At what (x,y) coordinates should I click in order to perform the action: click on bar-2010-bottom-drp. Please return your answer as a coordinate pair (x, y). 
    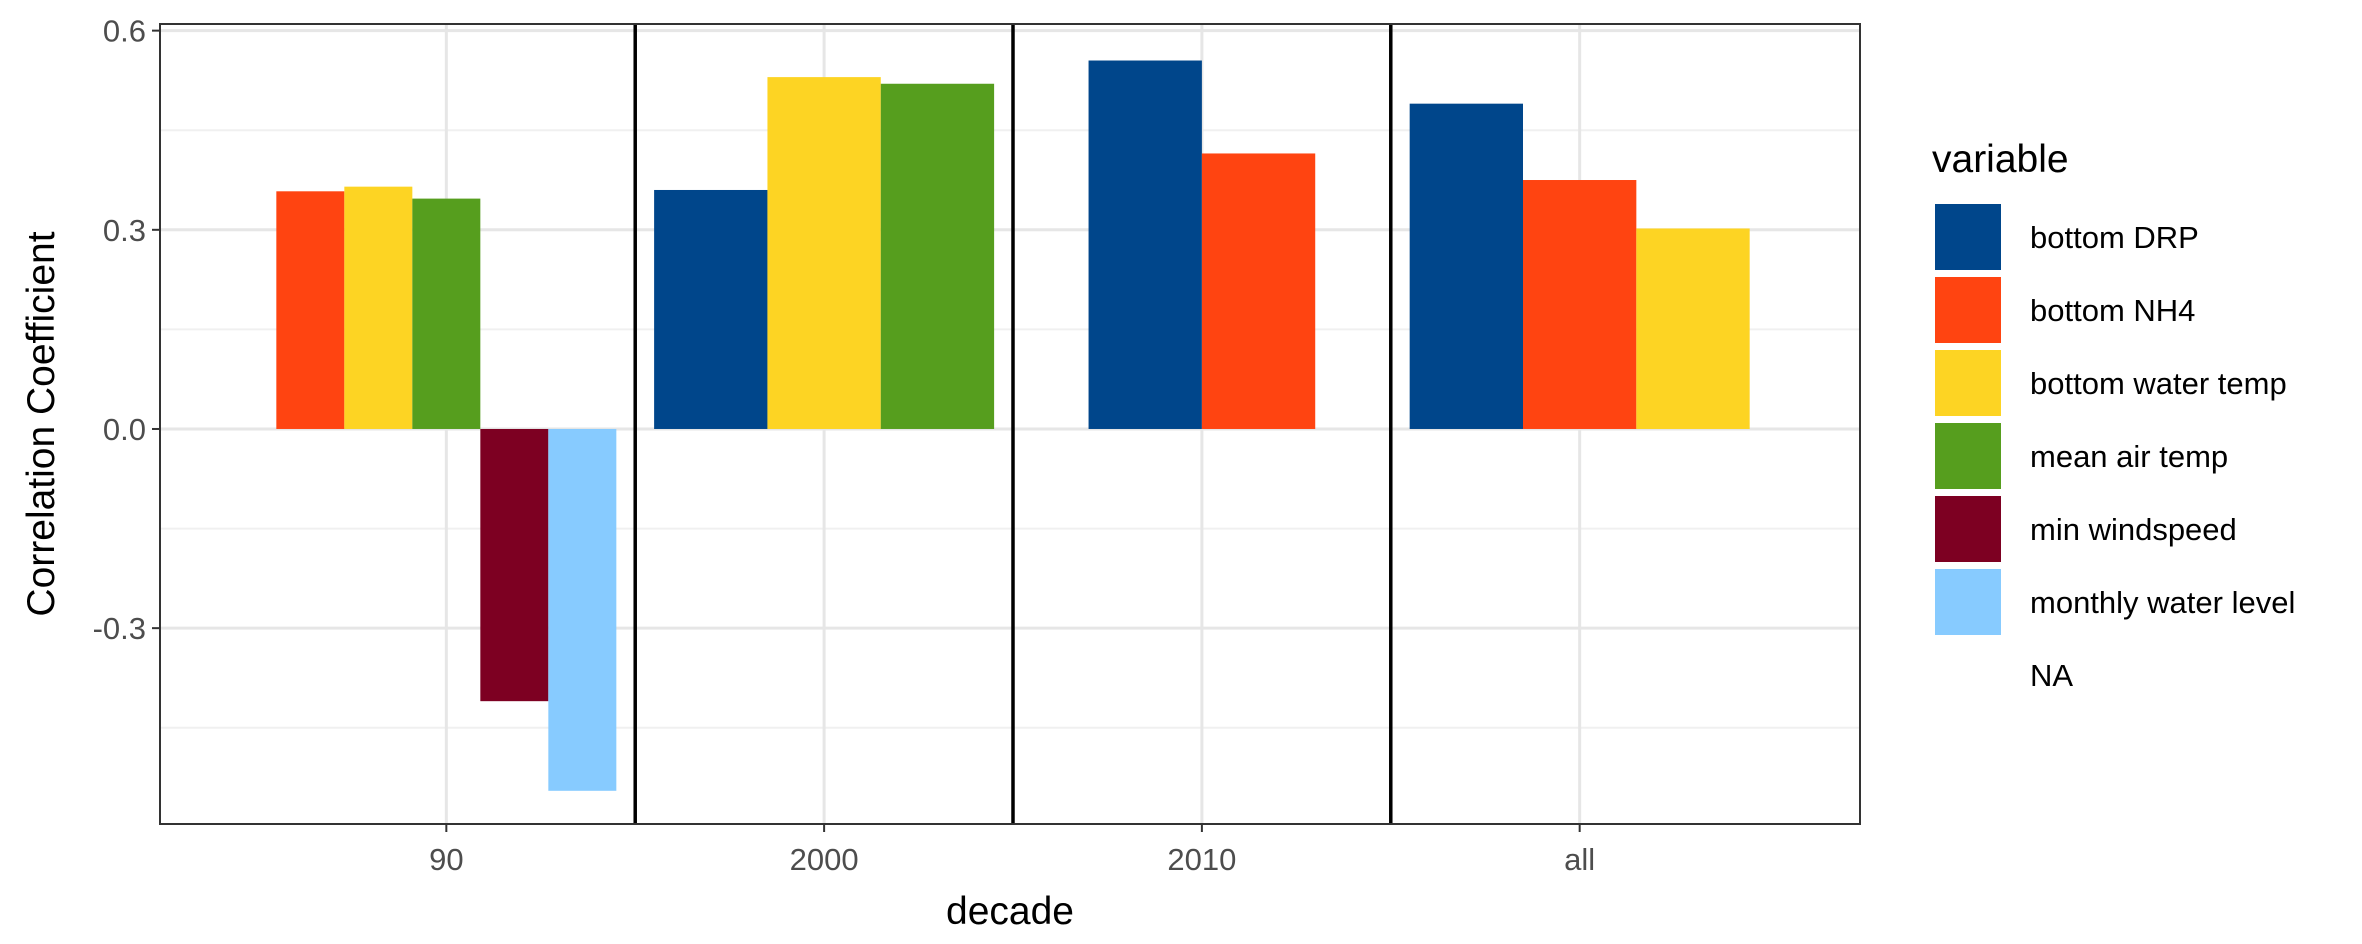
    Looking at the image, I should click on (1145, 244).